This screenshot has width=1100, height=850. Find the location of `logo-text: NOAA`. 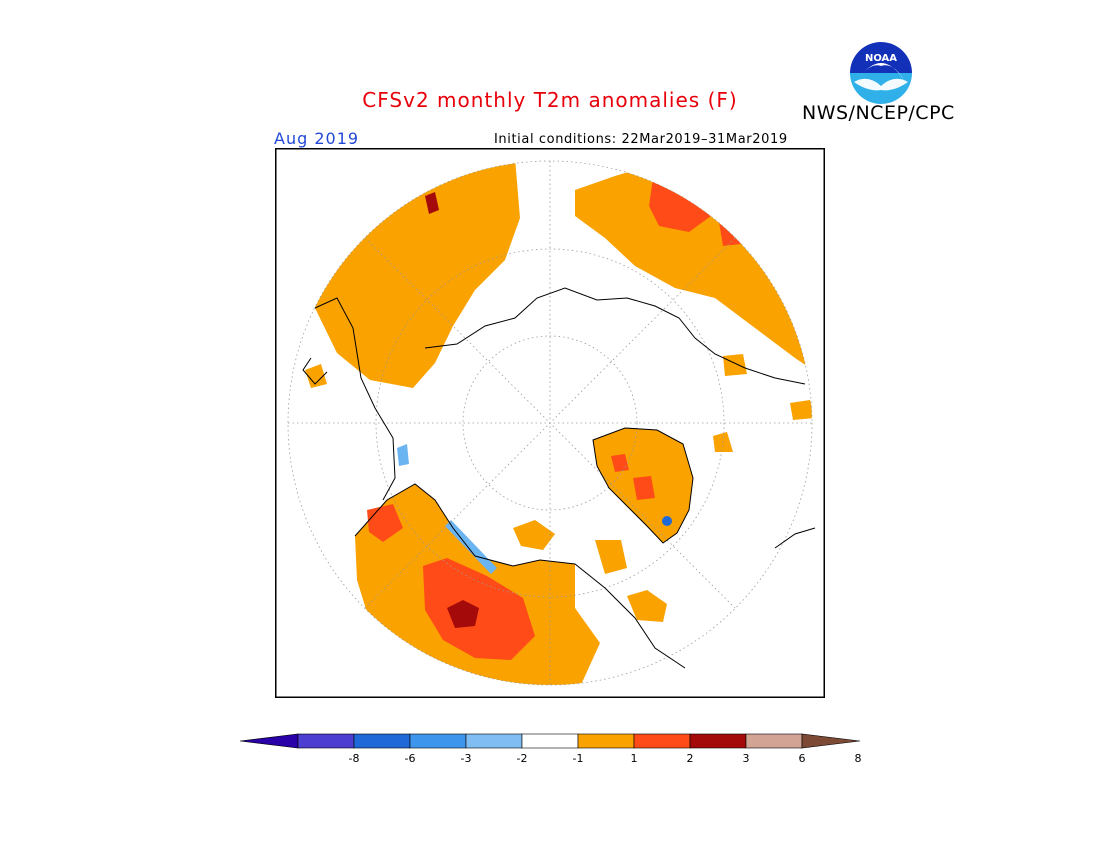

logo-text: NOAA is located at coordinates (881, 58).